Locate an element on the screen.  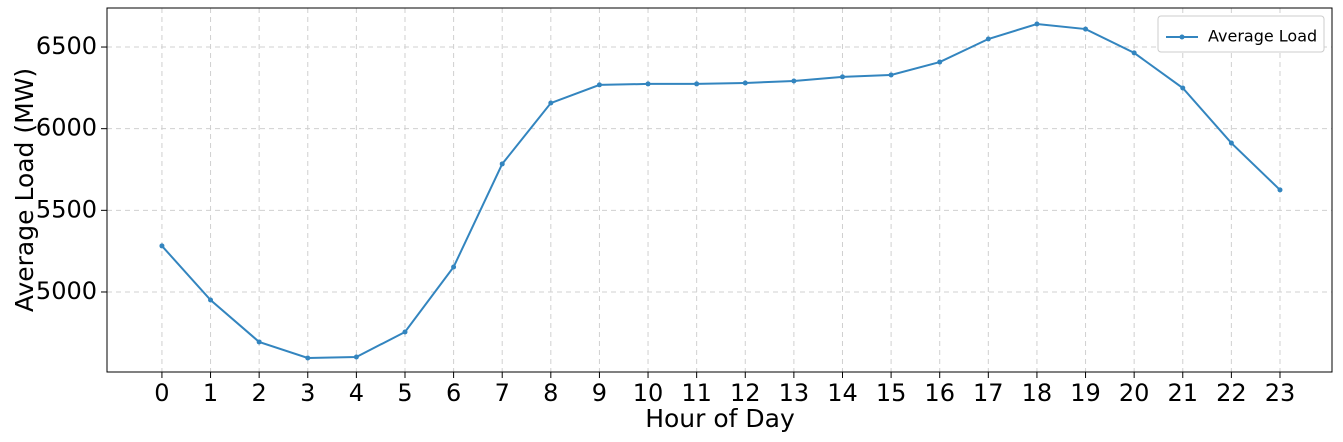
x-tick-label: 16 is located at coordinates (939, 393).